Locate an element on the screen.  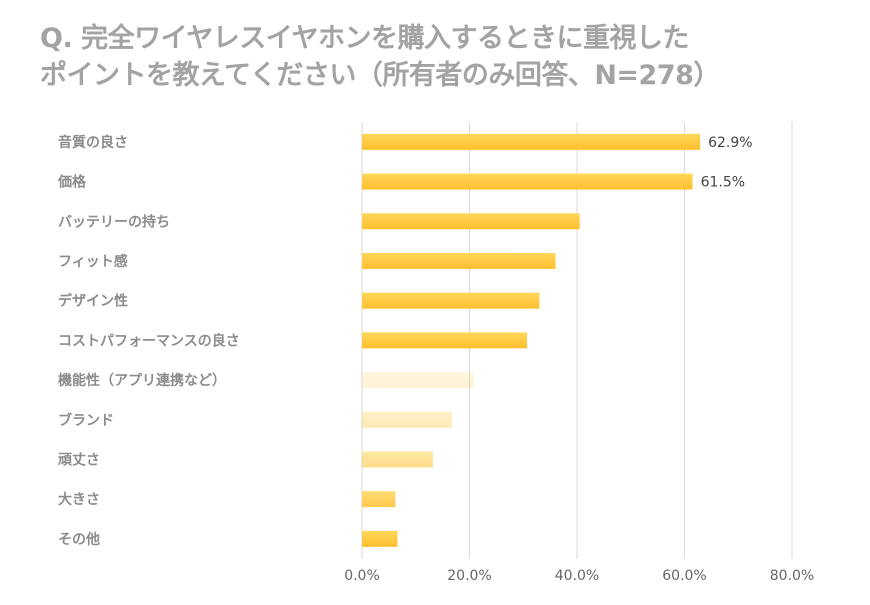
category-label: バッテリーの持ち is located at coordinates (114, 221).